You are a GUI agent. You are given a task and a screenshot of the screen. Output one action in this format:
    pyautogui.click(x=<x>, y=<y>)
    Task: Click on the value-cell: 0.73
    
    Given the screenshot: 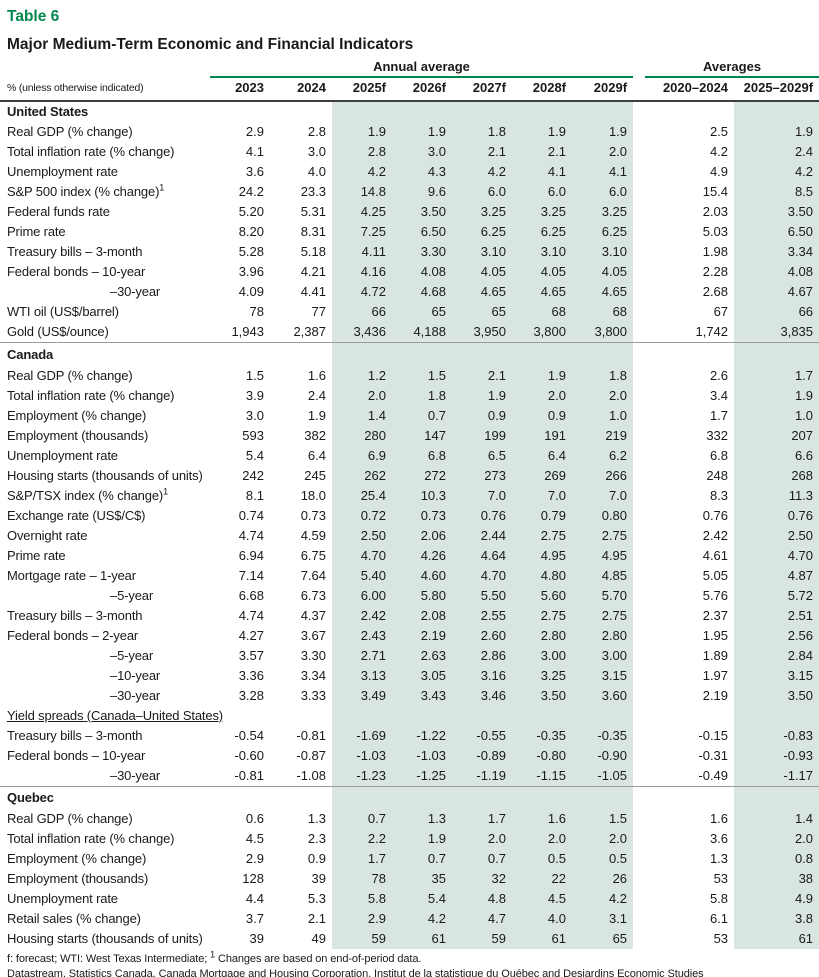 What is the action you would take?
    pyautogui.click(x=422, y=515)
    